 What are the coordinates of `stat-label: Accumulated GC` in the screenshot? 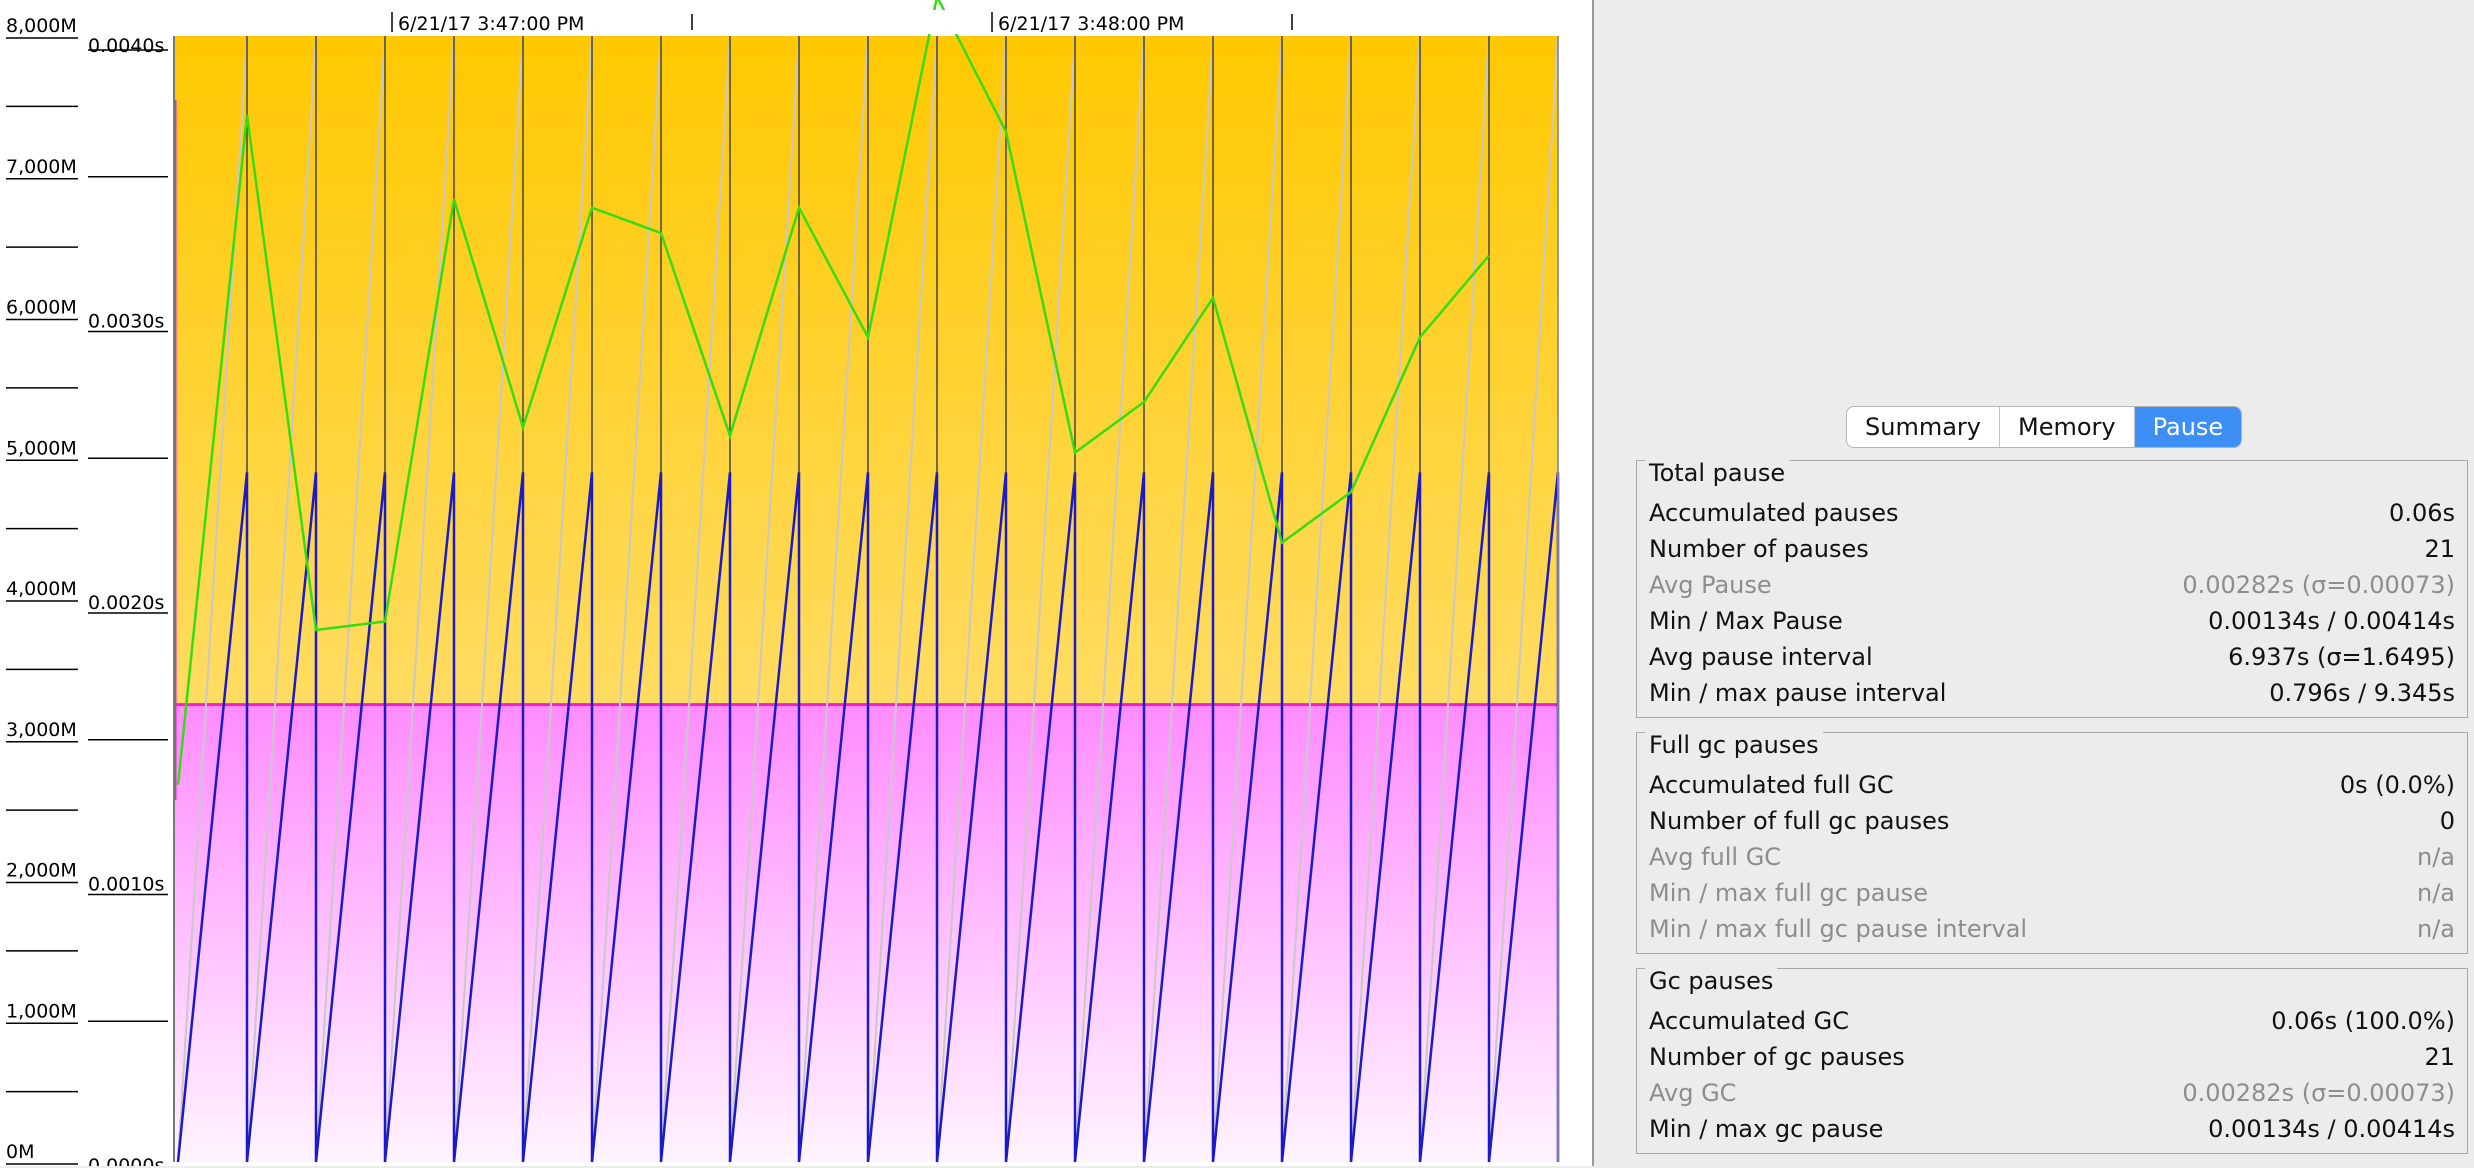 It's located at (1749, 1021).